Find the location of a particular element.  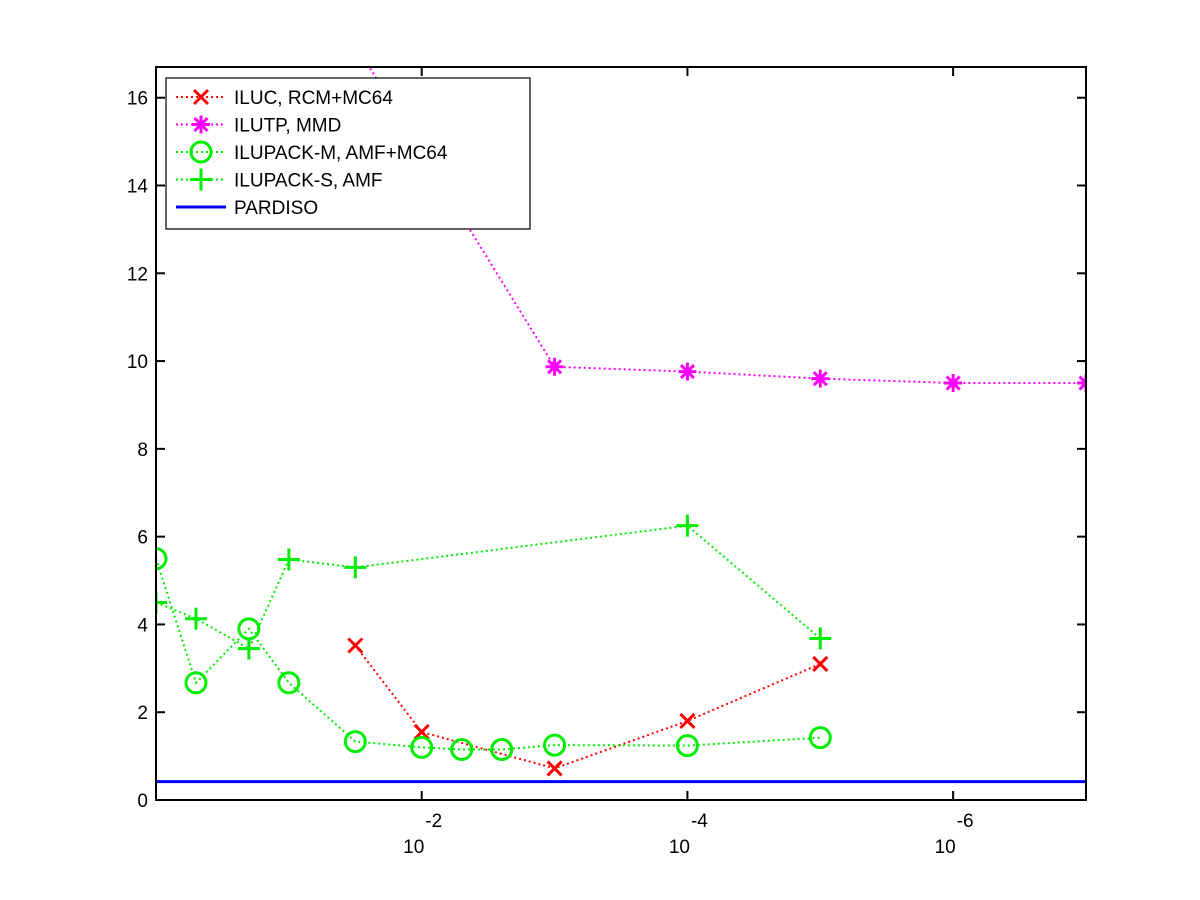

y-tick-label: 14 is located at coordinates (138, 187).